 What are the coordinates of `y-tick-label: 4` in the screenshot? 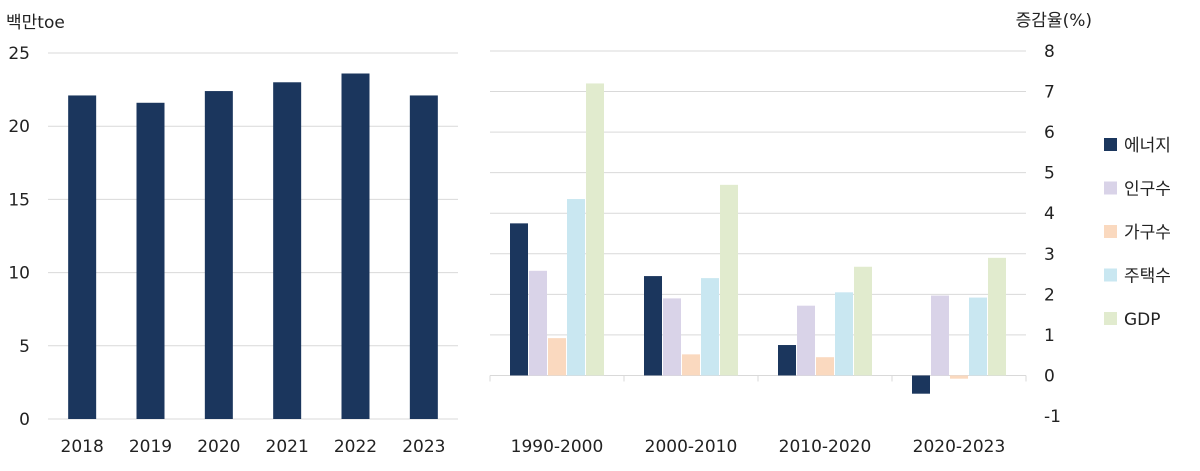 It's located at (1049, 214).